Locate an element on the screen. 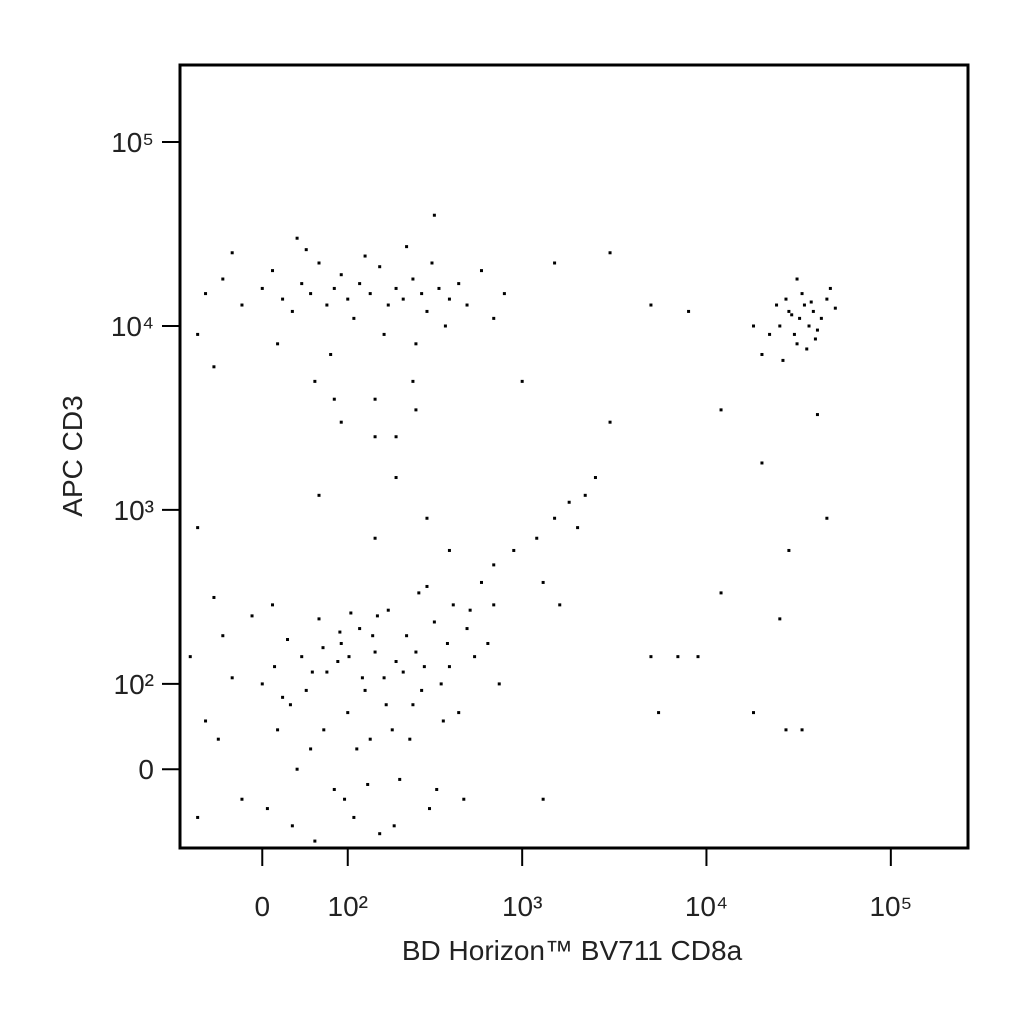 This screenshot has width=1024, height=1029. x-tick-label: 10⁴ is located at coordinates (706, 906).